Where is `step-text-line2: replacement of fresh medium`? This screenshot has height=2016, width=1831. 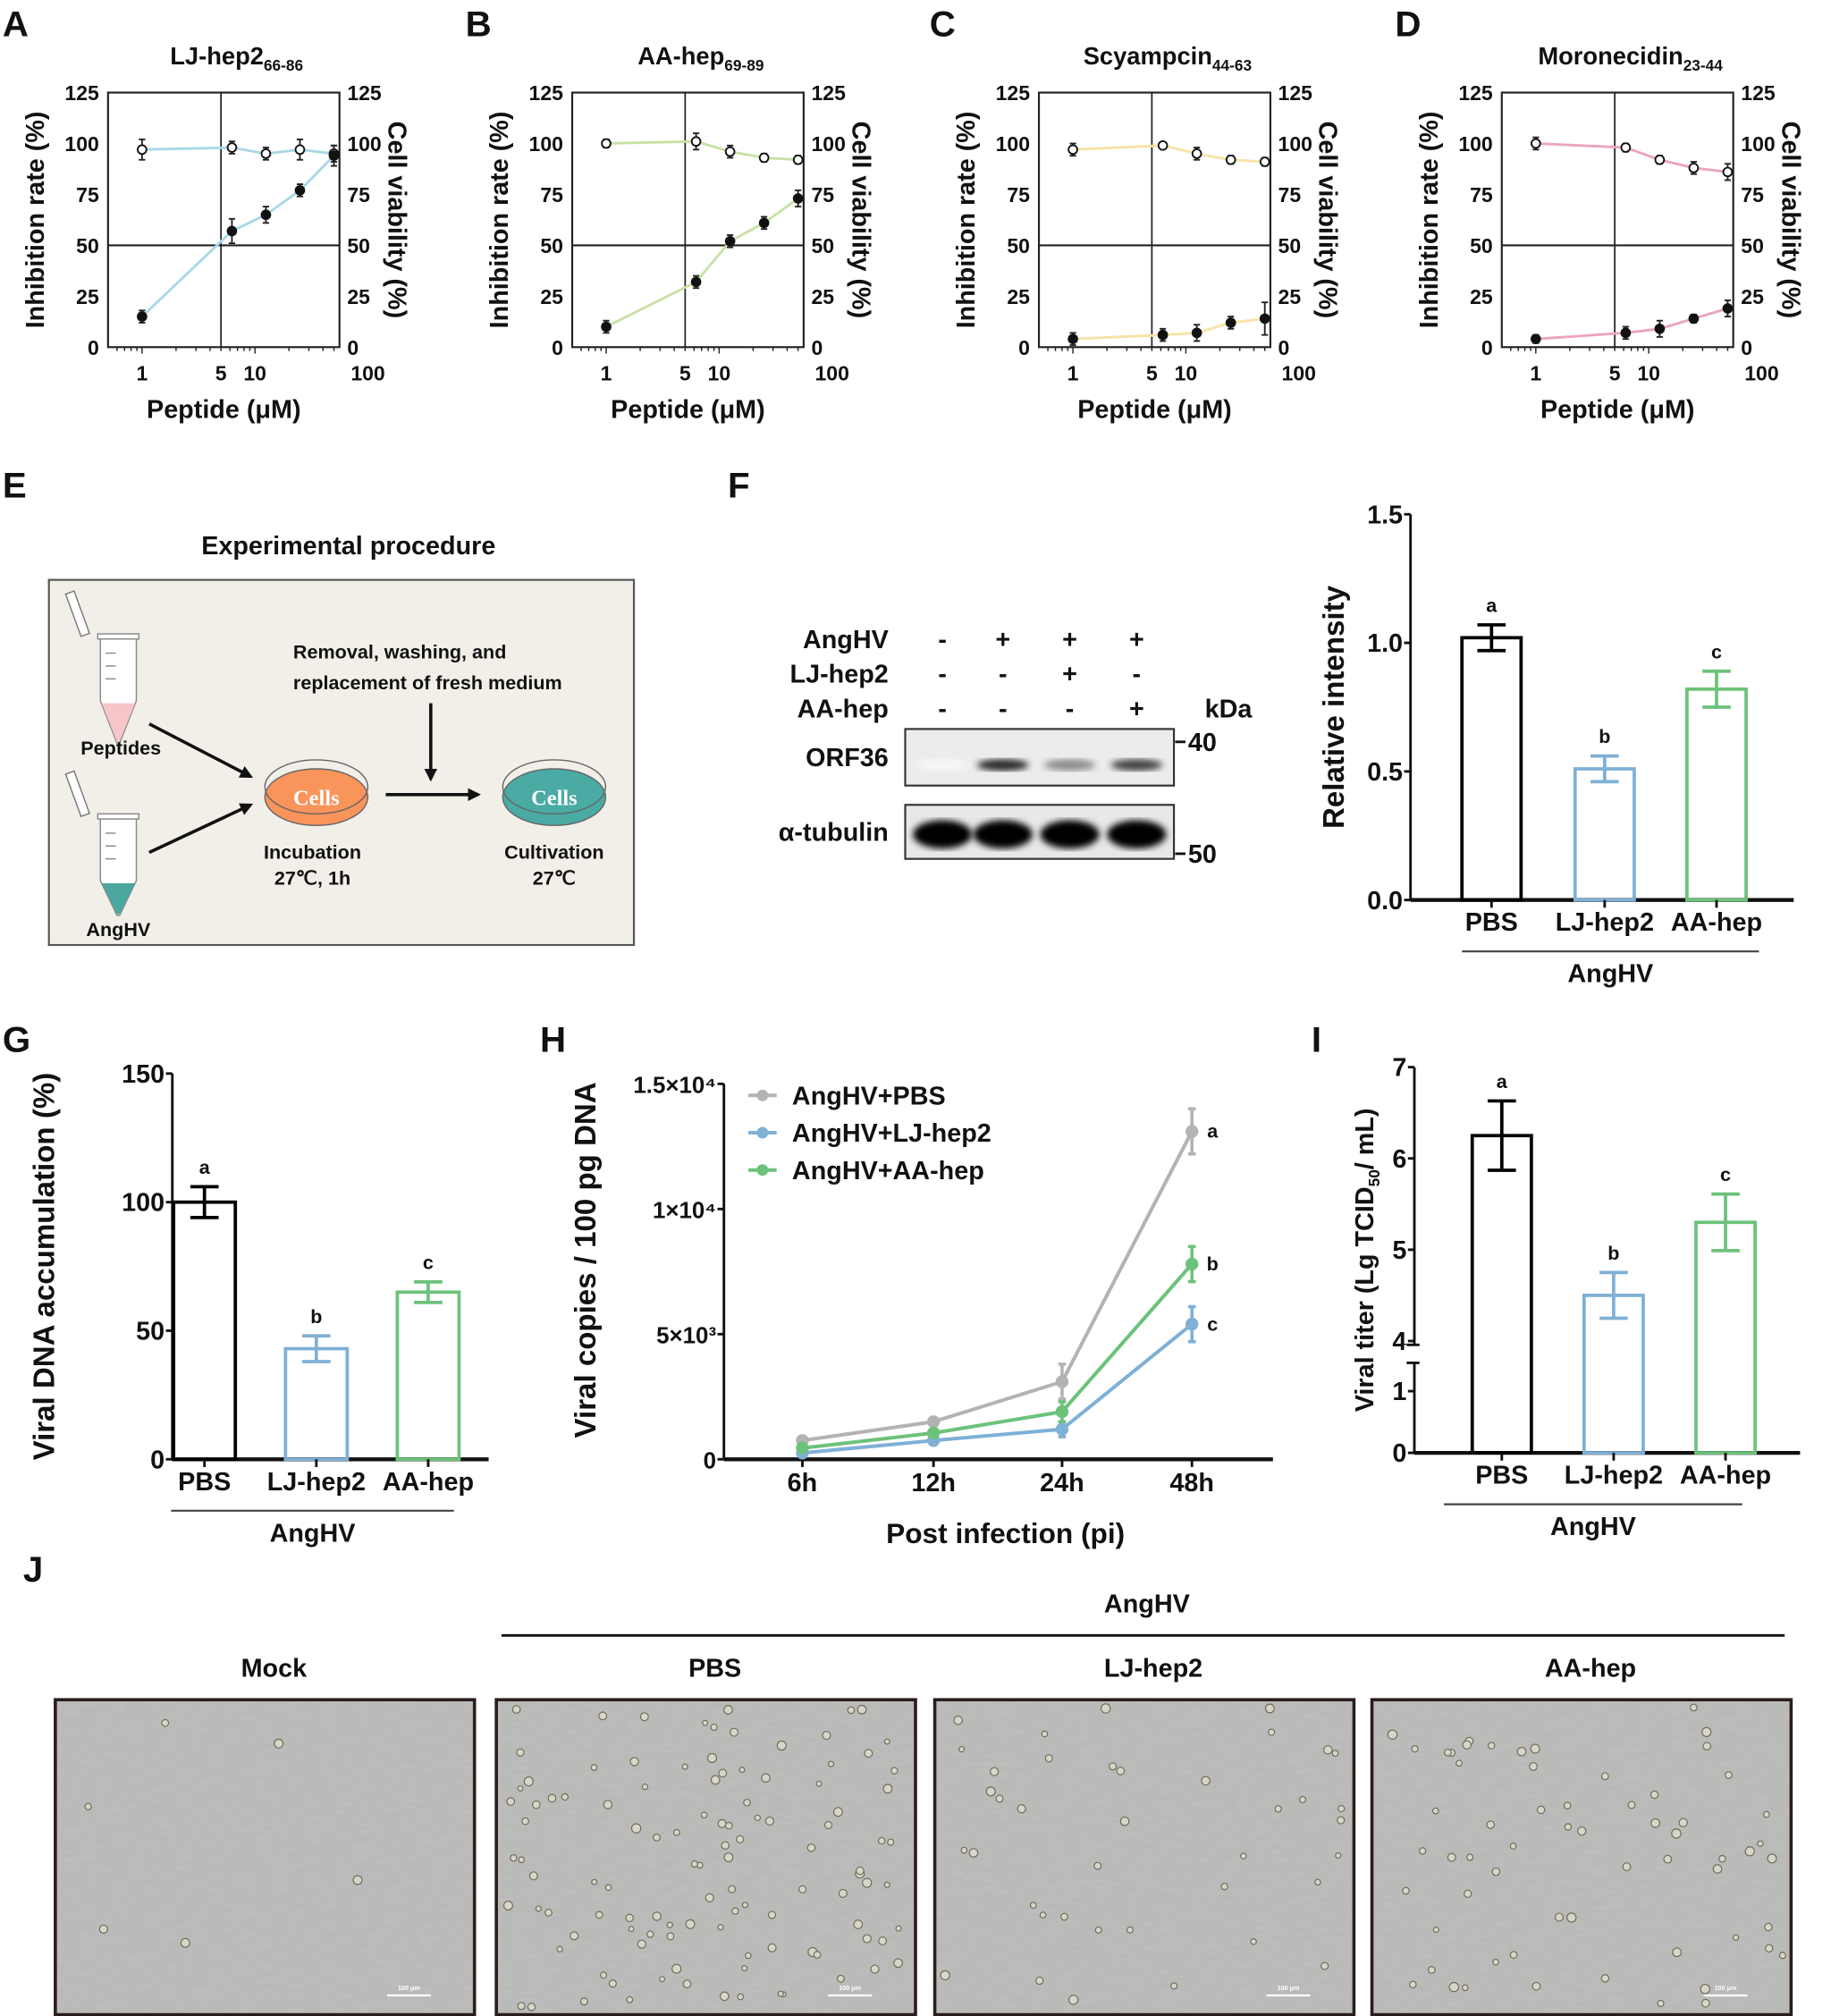
step-text-line2: replacement of fresh medium is located at coordinates (427, 682).